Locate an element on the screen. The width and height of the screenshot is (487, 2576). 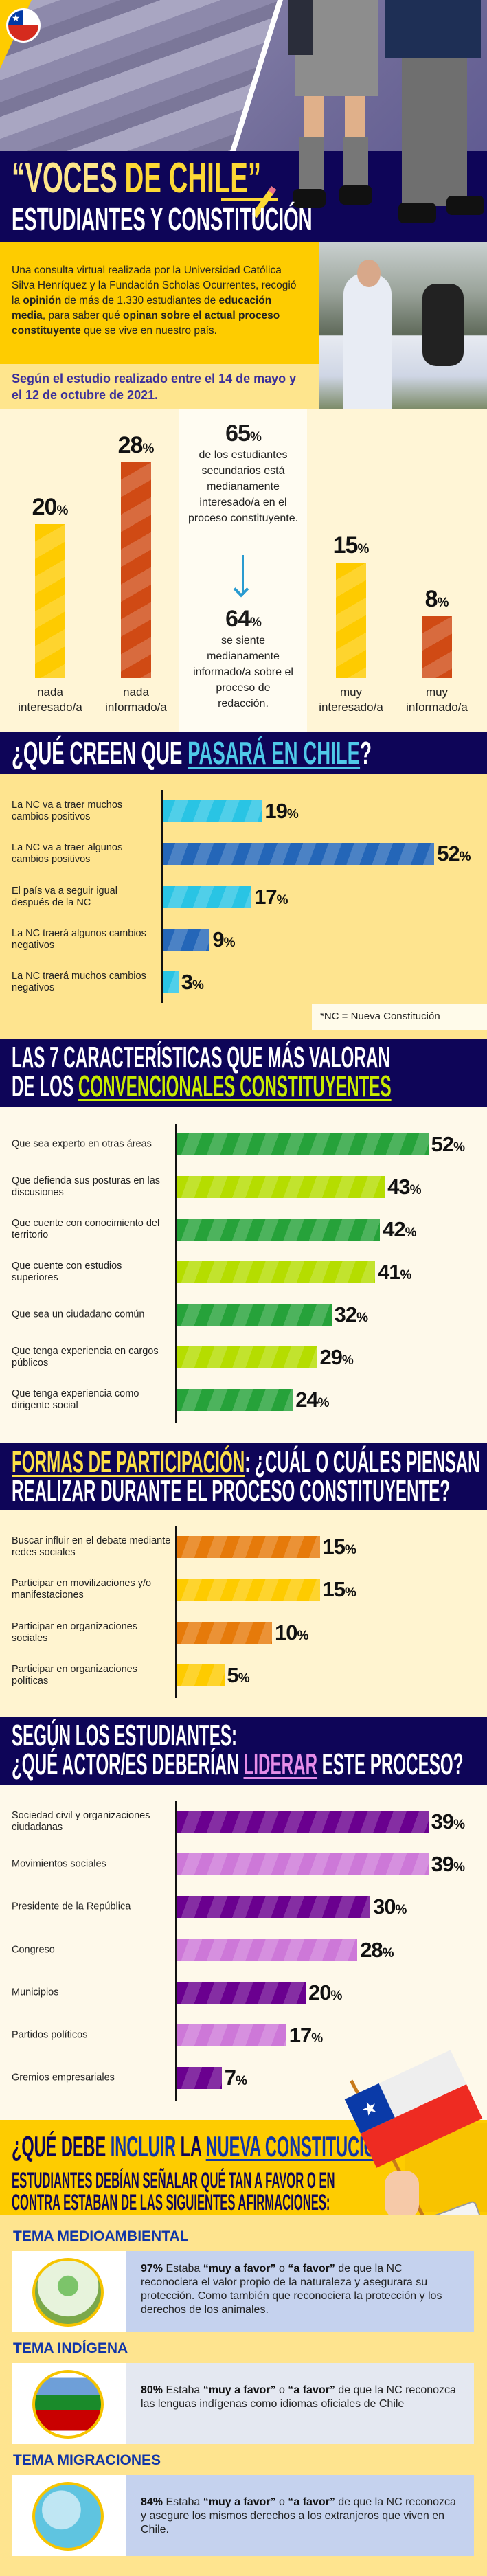
data-label: 9% is located at coordinates (224, 939).